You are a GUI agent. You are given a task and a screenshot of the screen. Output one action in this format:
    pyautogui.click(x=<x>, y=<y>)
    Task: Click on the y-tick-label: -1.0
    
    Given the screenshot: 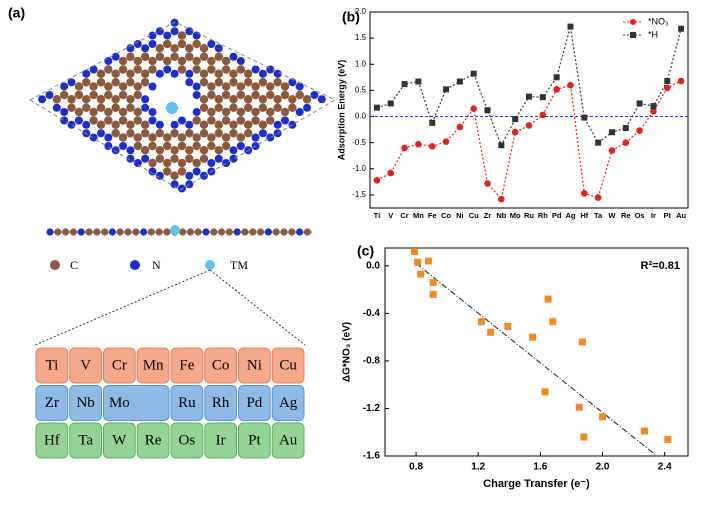 What is the action you would take?
    pyautogui.click(x=359, y=168)
    